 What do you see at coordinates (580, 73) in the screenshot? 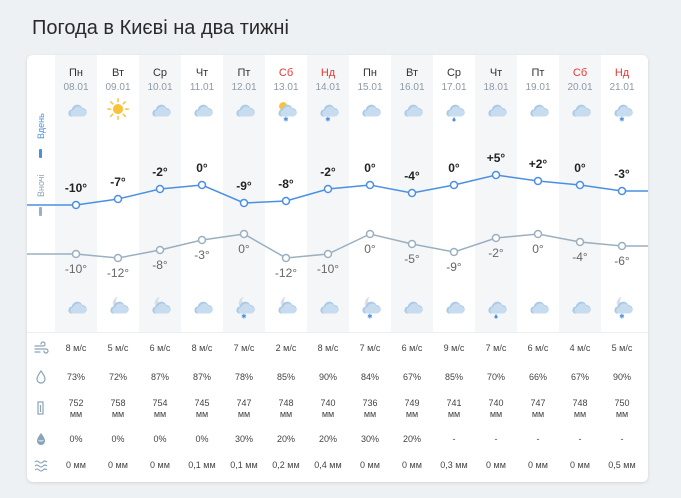
I see `day-name: Сб` at bounding box center [580, 73].